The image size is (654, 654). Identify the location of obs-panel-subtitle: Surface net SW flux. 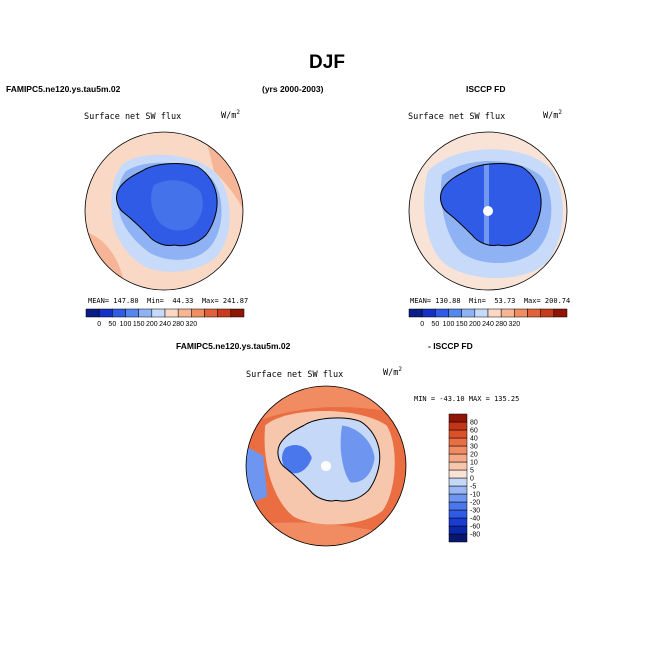
(457, 117).